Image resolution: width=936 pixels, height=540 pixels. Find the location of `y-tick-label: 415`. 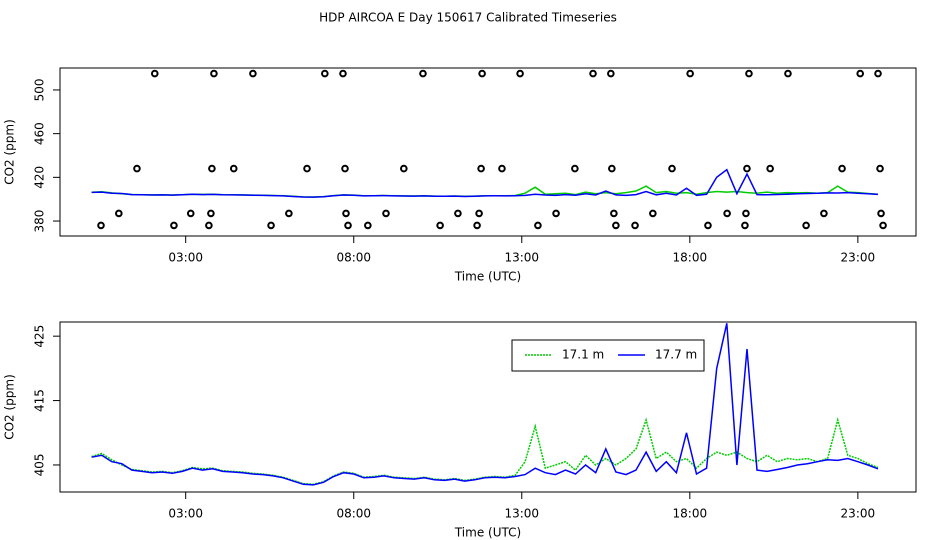

y-tick-label: 415 is located at coordinates (40, 400).